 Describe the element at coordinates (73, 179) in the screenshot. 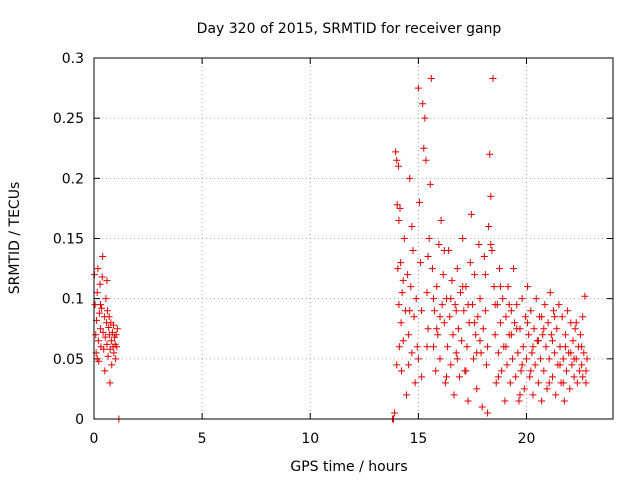

I see `y-tick-label: 0.2` at that location.